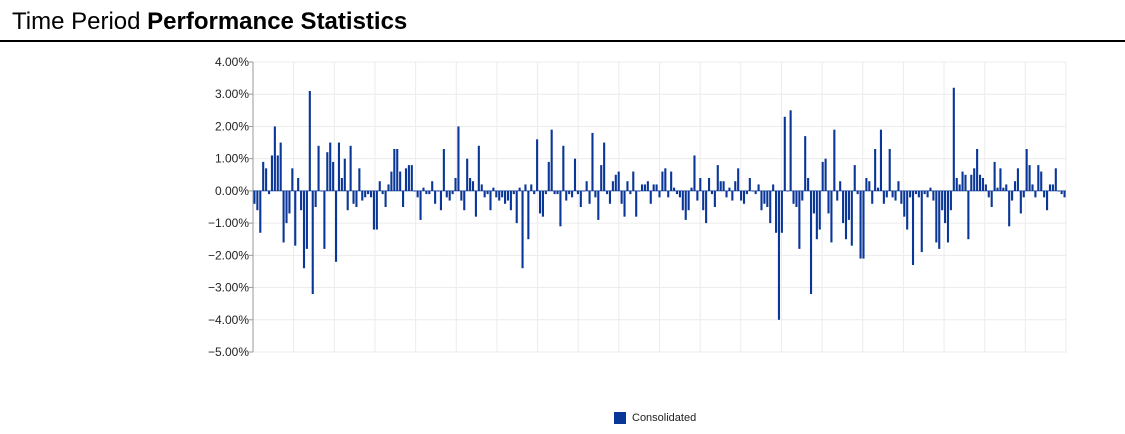 Image resolution: width=1125 pixels, height=434 pixels. Describe the element at coordinates (209, 22) in the screenshot. I see `page-title: Time Period Performance Statistics` at that location.